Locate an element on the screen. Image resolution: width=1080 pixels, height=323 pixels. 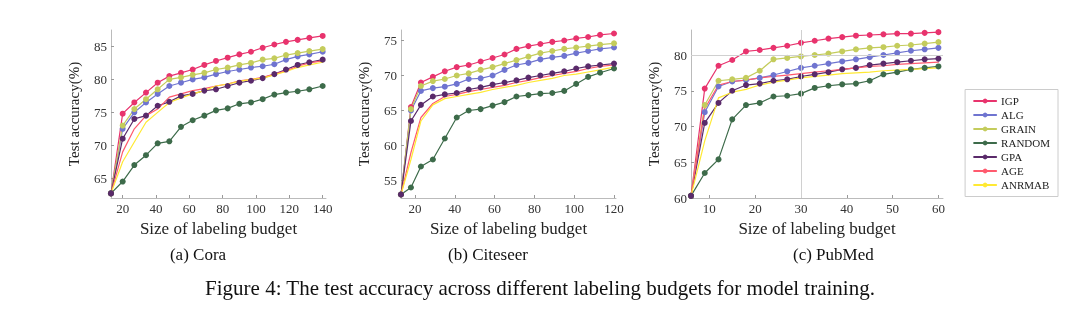
x-tick-label: 10 is located at coordinates (709, 208).